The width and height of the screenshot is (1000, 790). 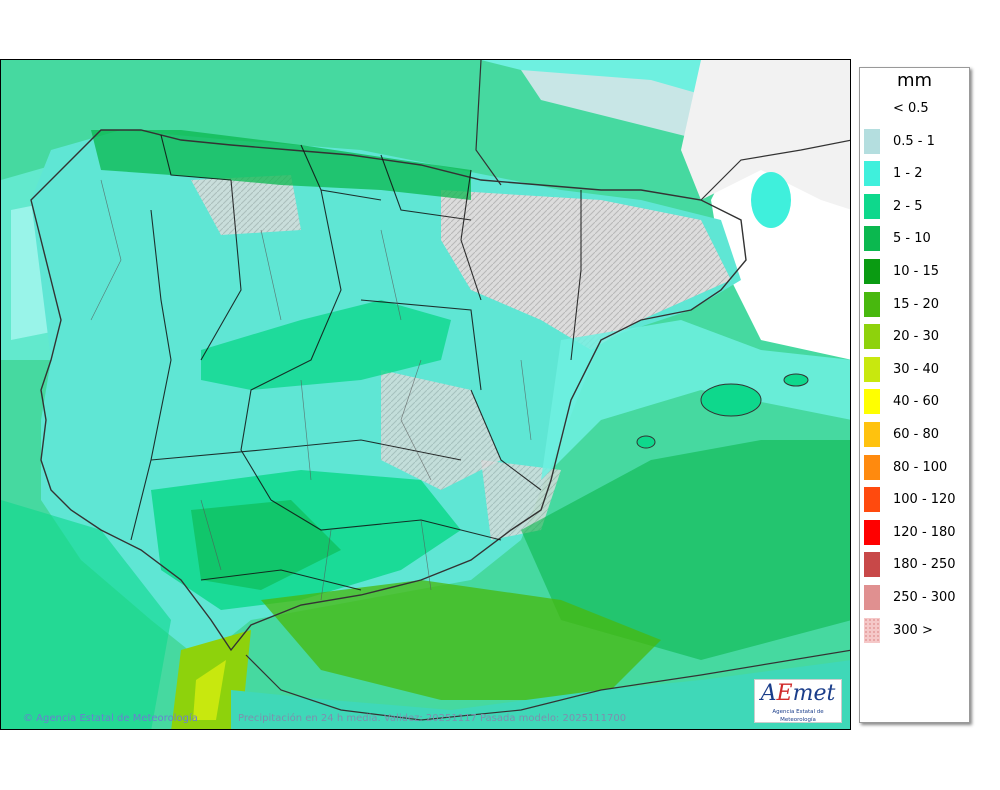 I want to click on legend-label: 10 - 15, so click(x=916, y=271).